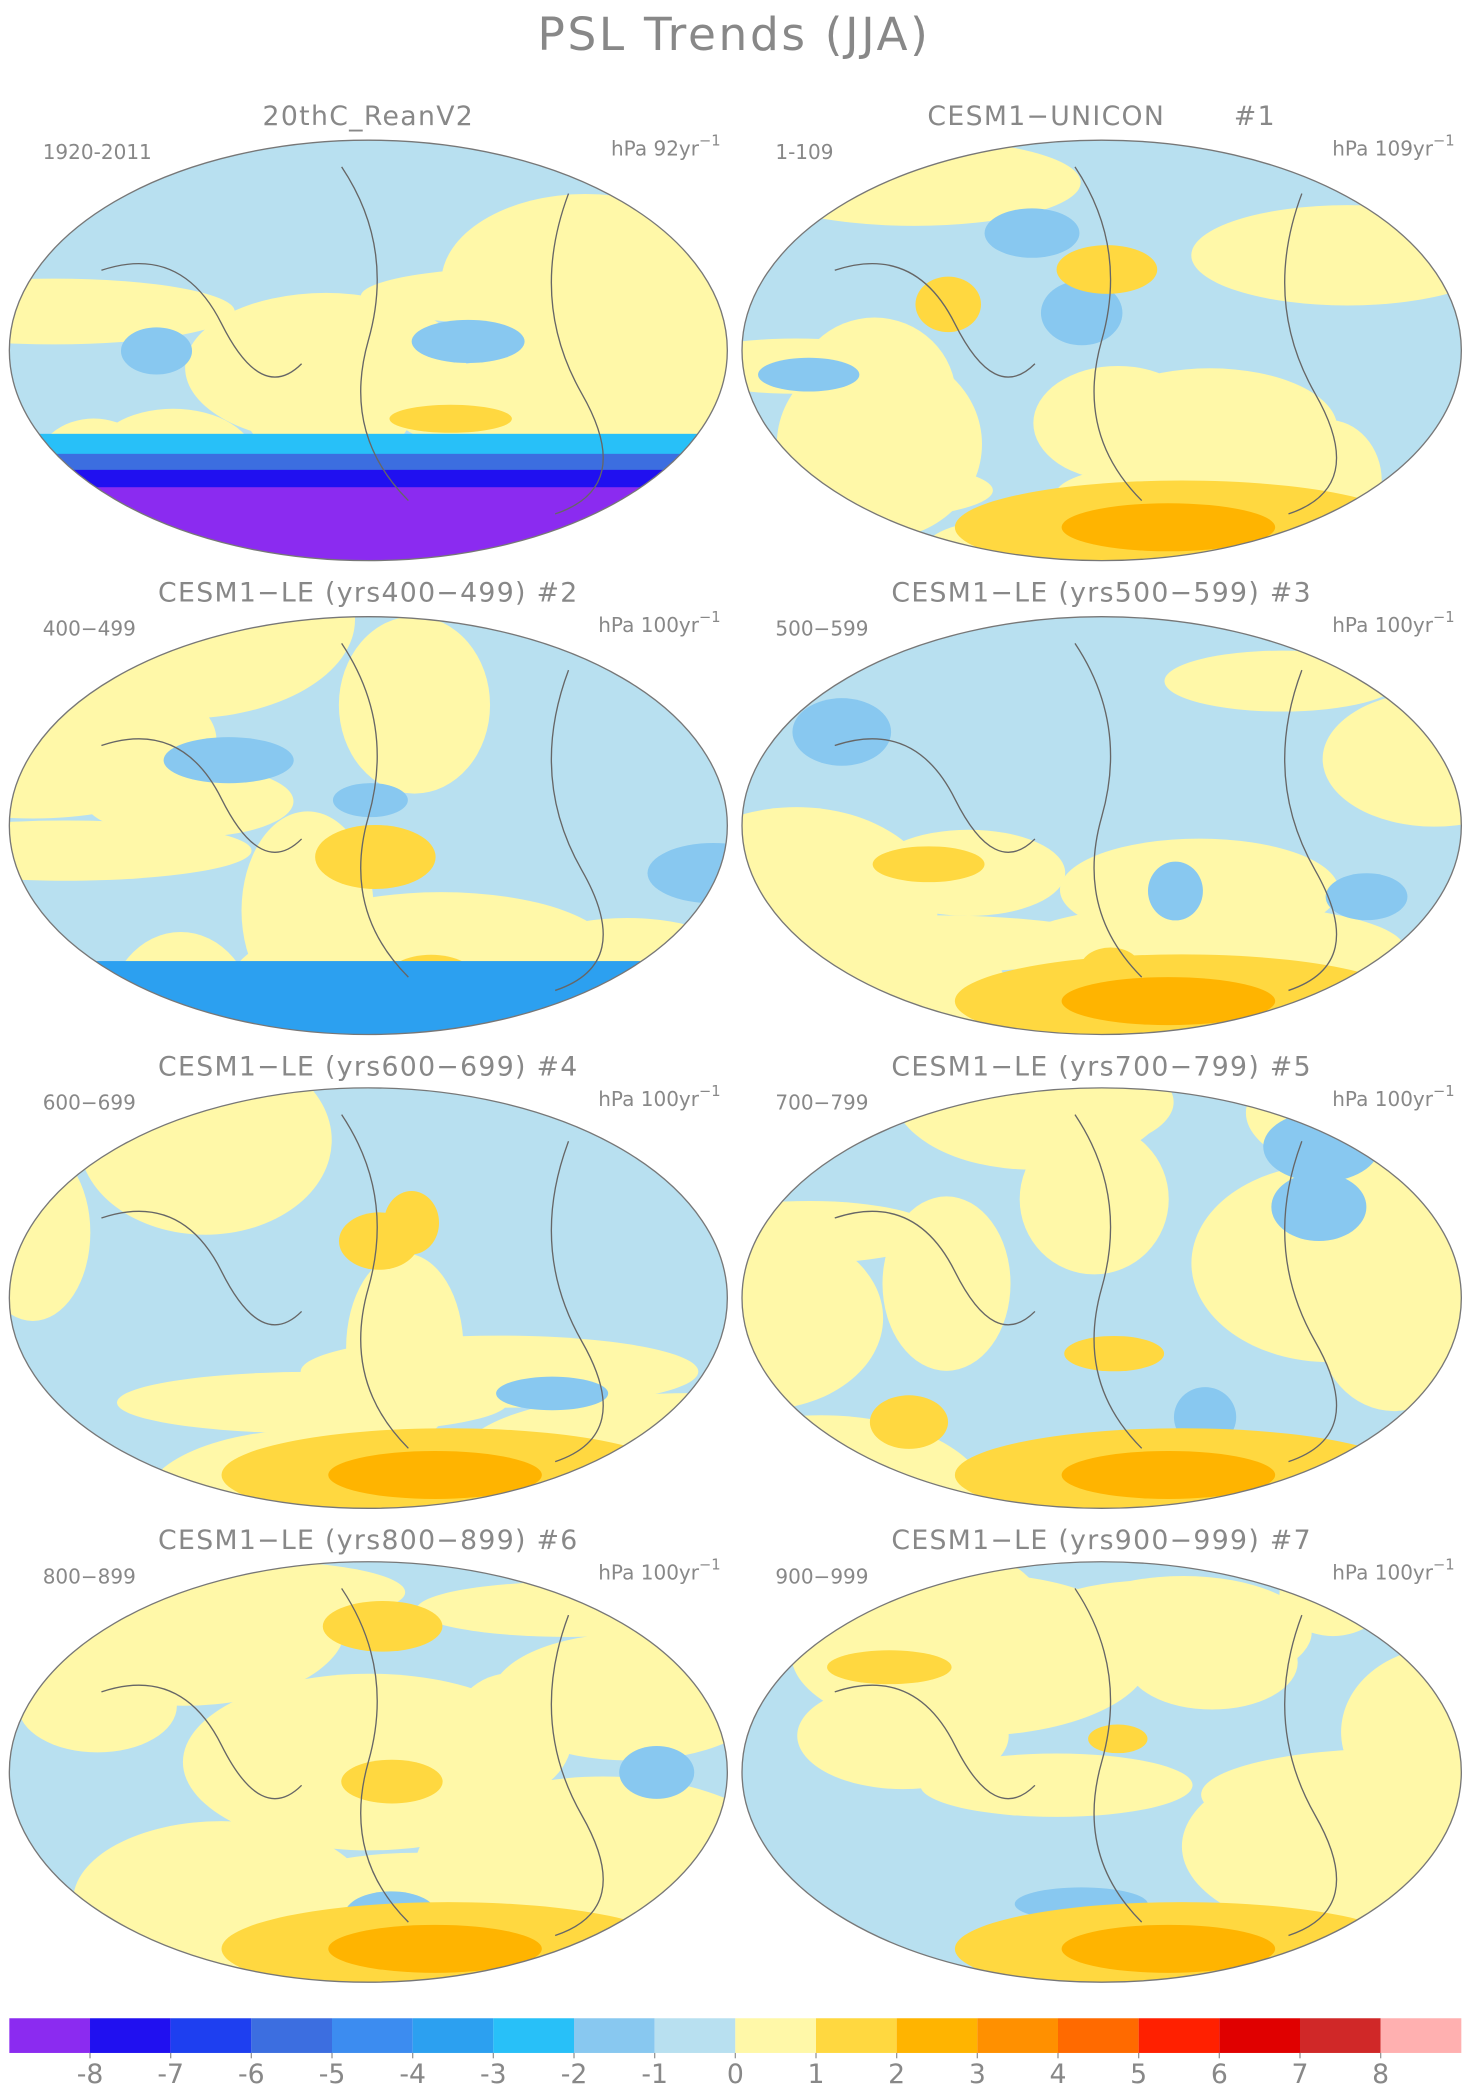 This screenshot has height=2089, width=1468. I want to click on colorbar-tick-label: -7, so click(170, 2074).